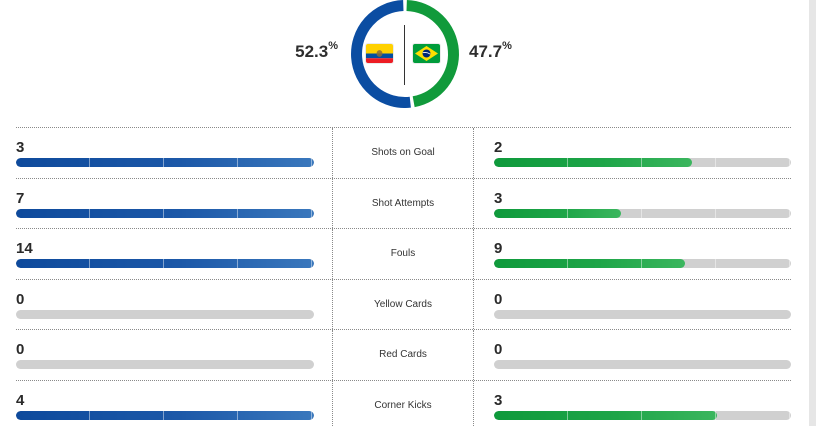  I want to click on stat-row-shot-attempts: 7 Shot Attempts 3, so click(403, 202).